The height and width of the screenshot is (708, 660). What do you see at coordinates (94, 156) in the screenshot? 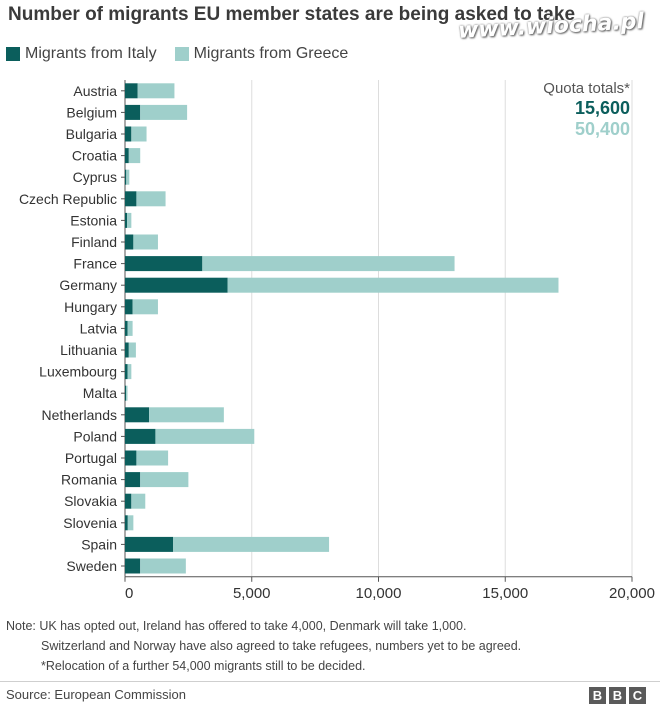
I see `category-label-croatia: Croatia` at bounding box center [94, 156].